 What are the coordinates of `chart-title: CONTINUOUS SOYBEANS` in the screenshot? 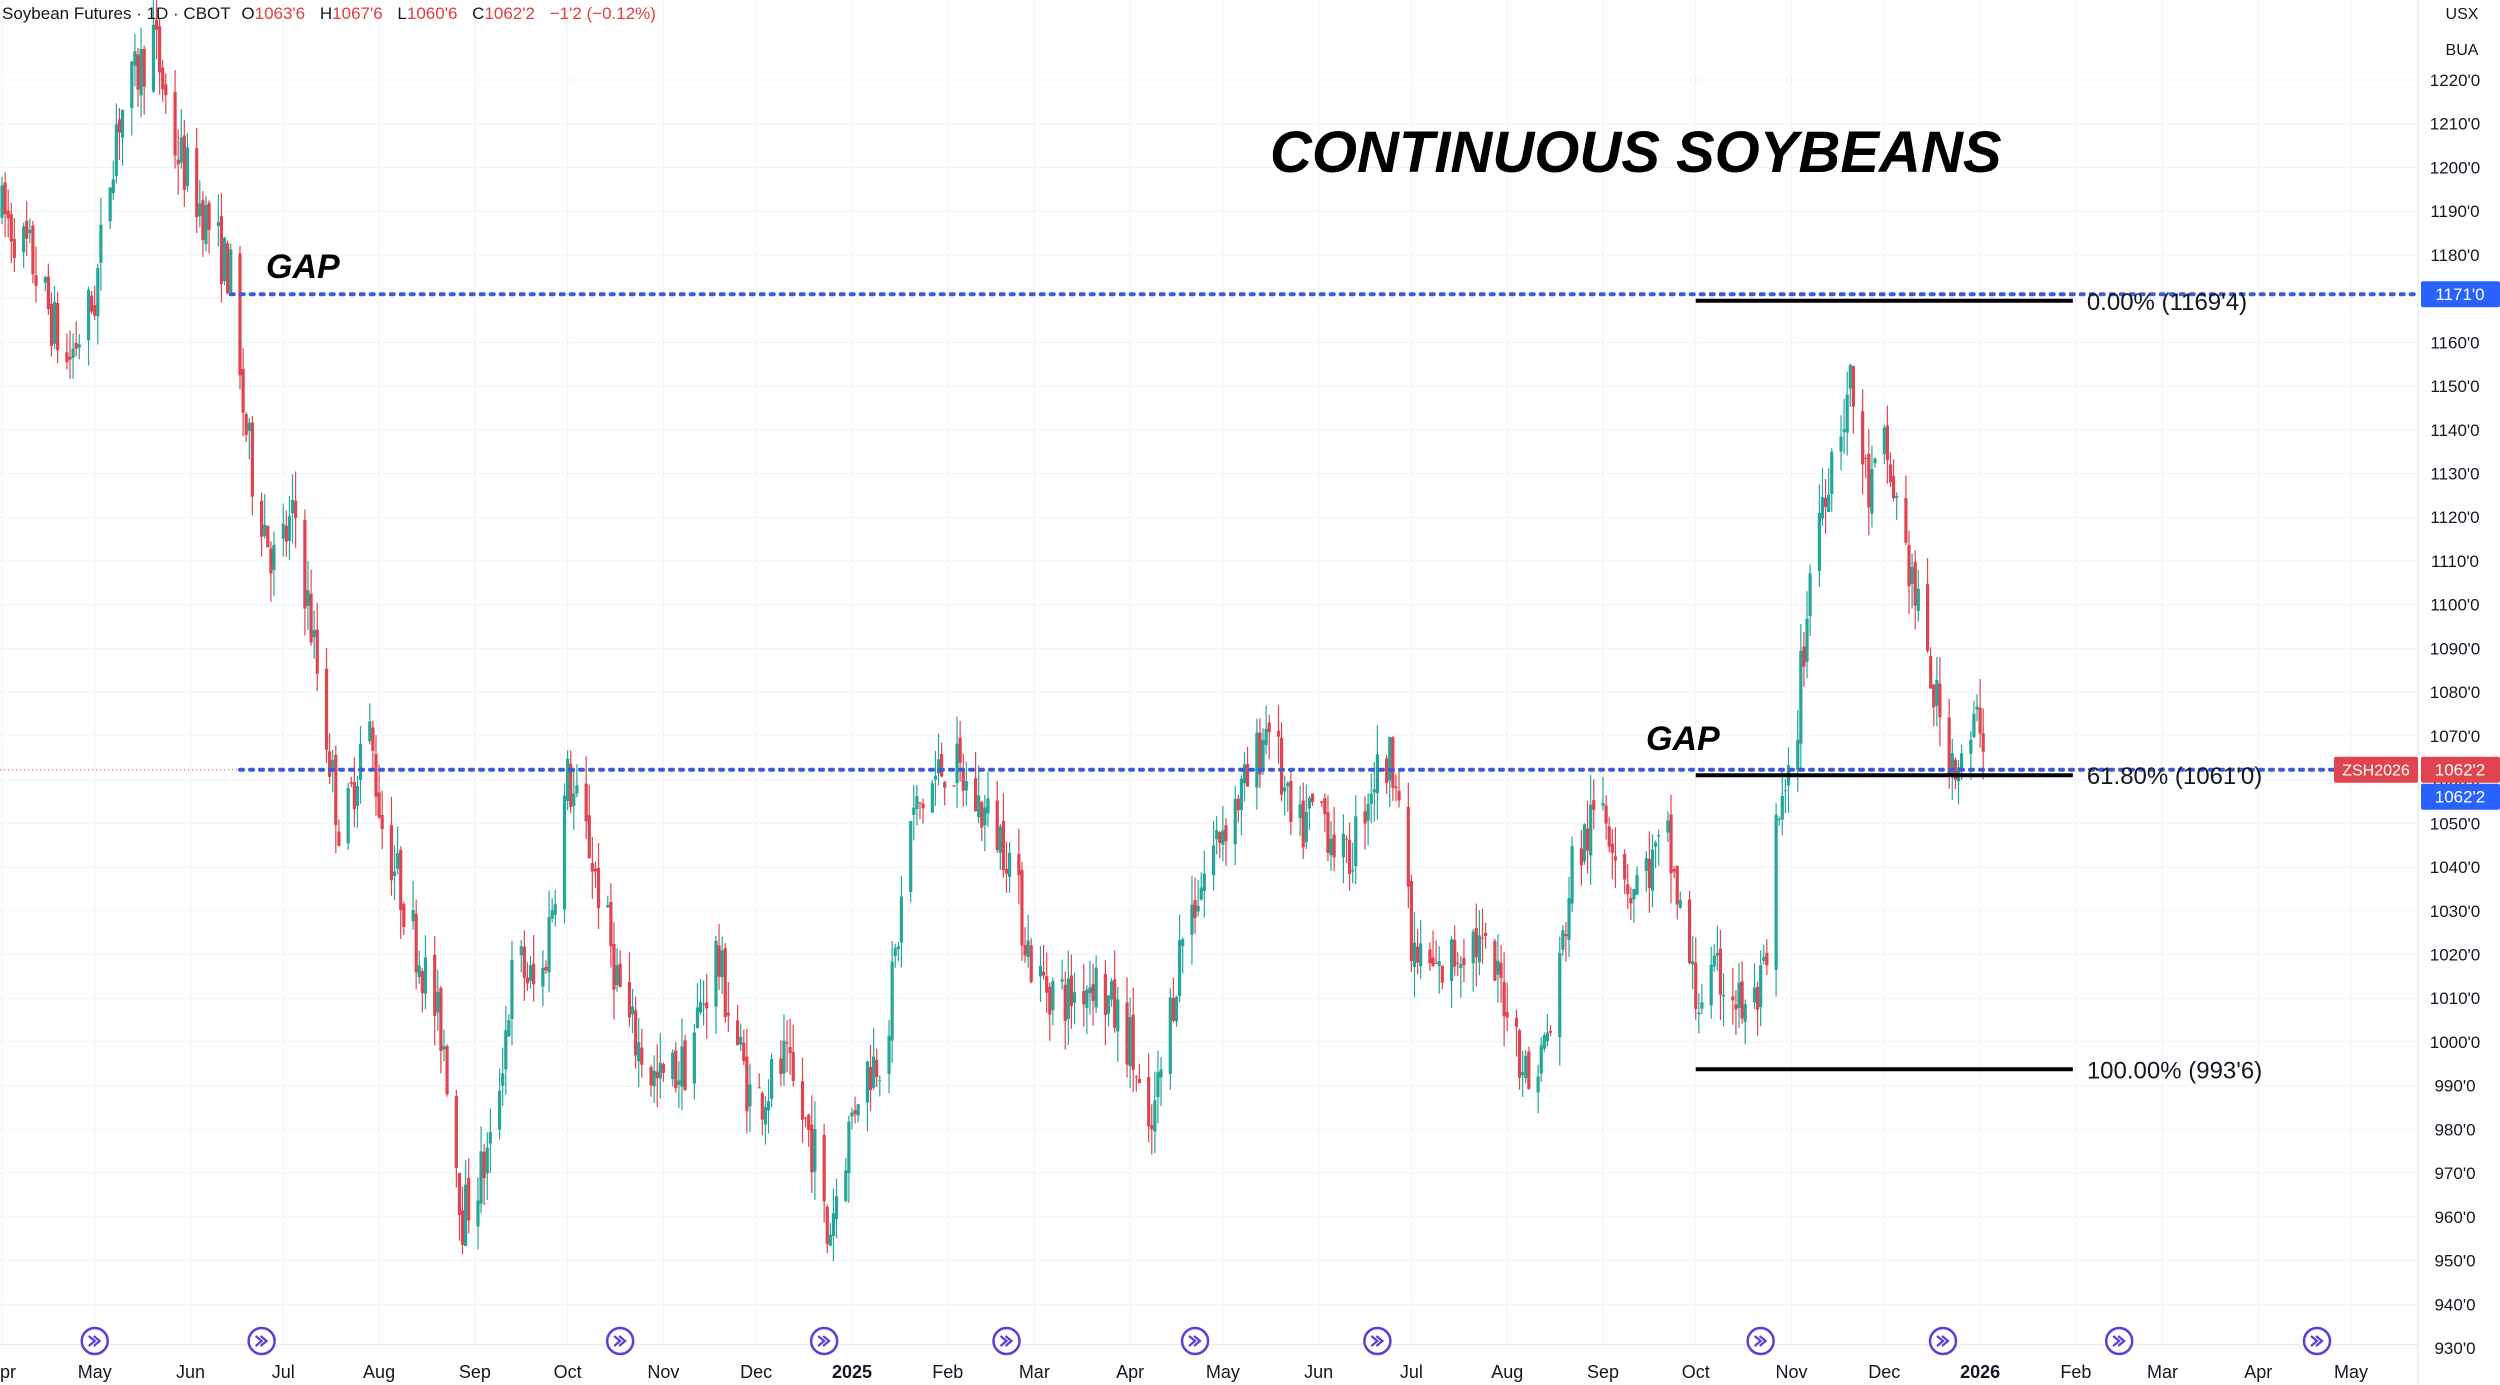 It's located at (1636, 152).